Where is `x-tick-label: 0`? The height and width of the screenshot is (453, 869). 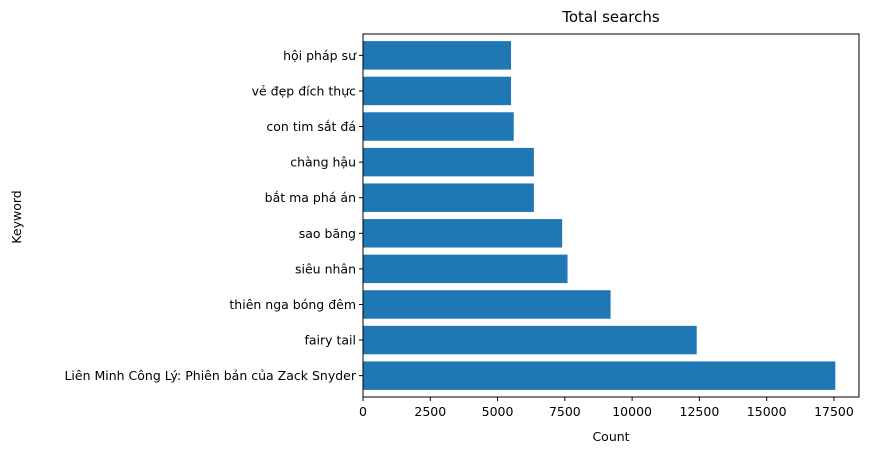
x-tick-label: 0 is located at coordinates (363, 411).